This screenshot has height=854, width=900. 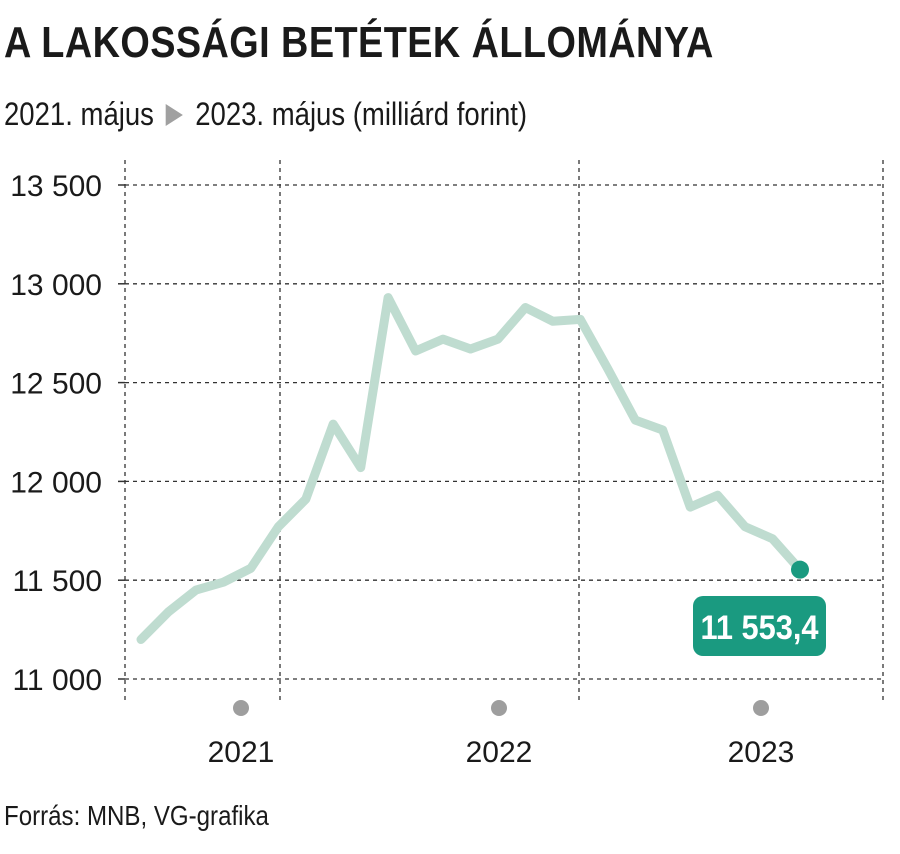 I want to click on chart-title: A LAKOSSÁGI BETÉTEK ÁLLOMÁNYA, so click(x=359, y=42).